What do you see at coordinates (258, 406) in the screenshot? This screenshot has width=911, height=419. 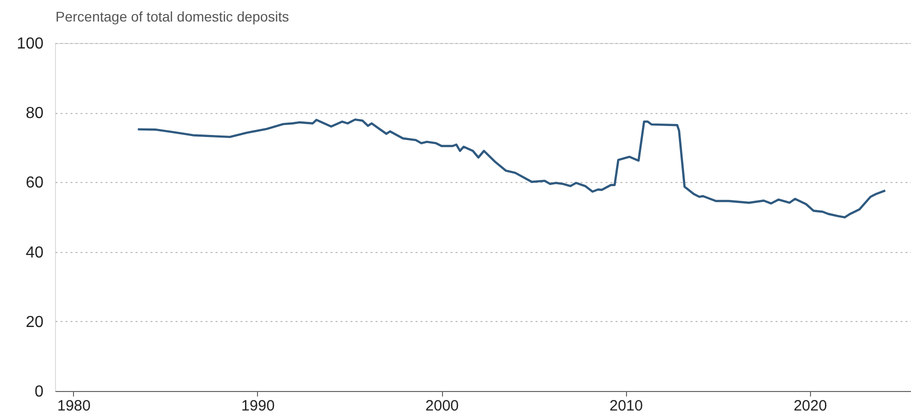 I see `x-tick-label: 1990` at bounding box center [258, 406].